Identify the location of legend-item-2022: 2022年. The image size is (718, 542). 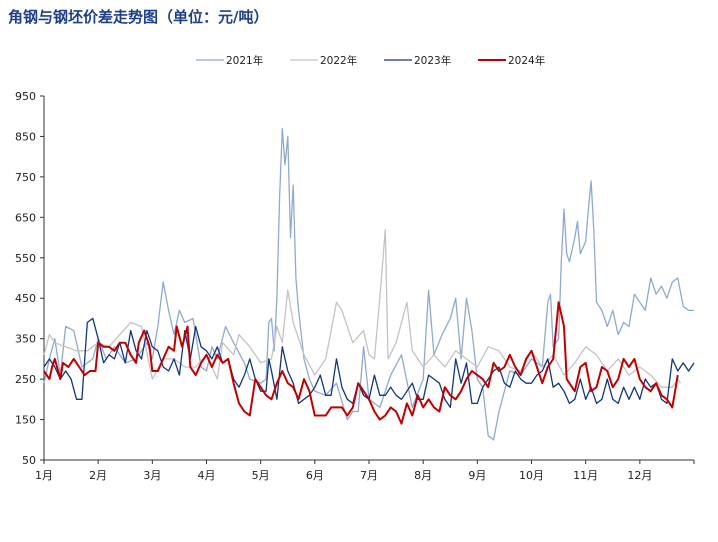
(323, 60).